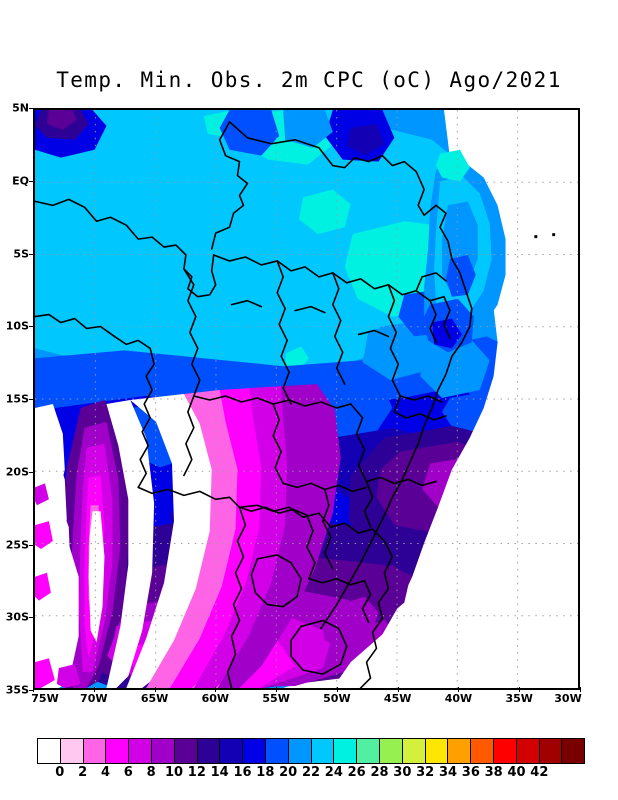  What do you see at coordinates (154, 698) in the screenshot?
I see `x-tick-label: 65W` at bounding box center [154, 698].